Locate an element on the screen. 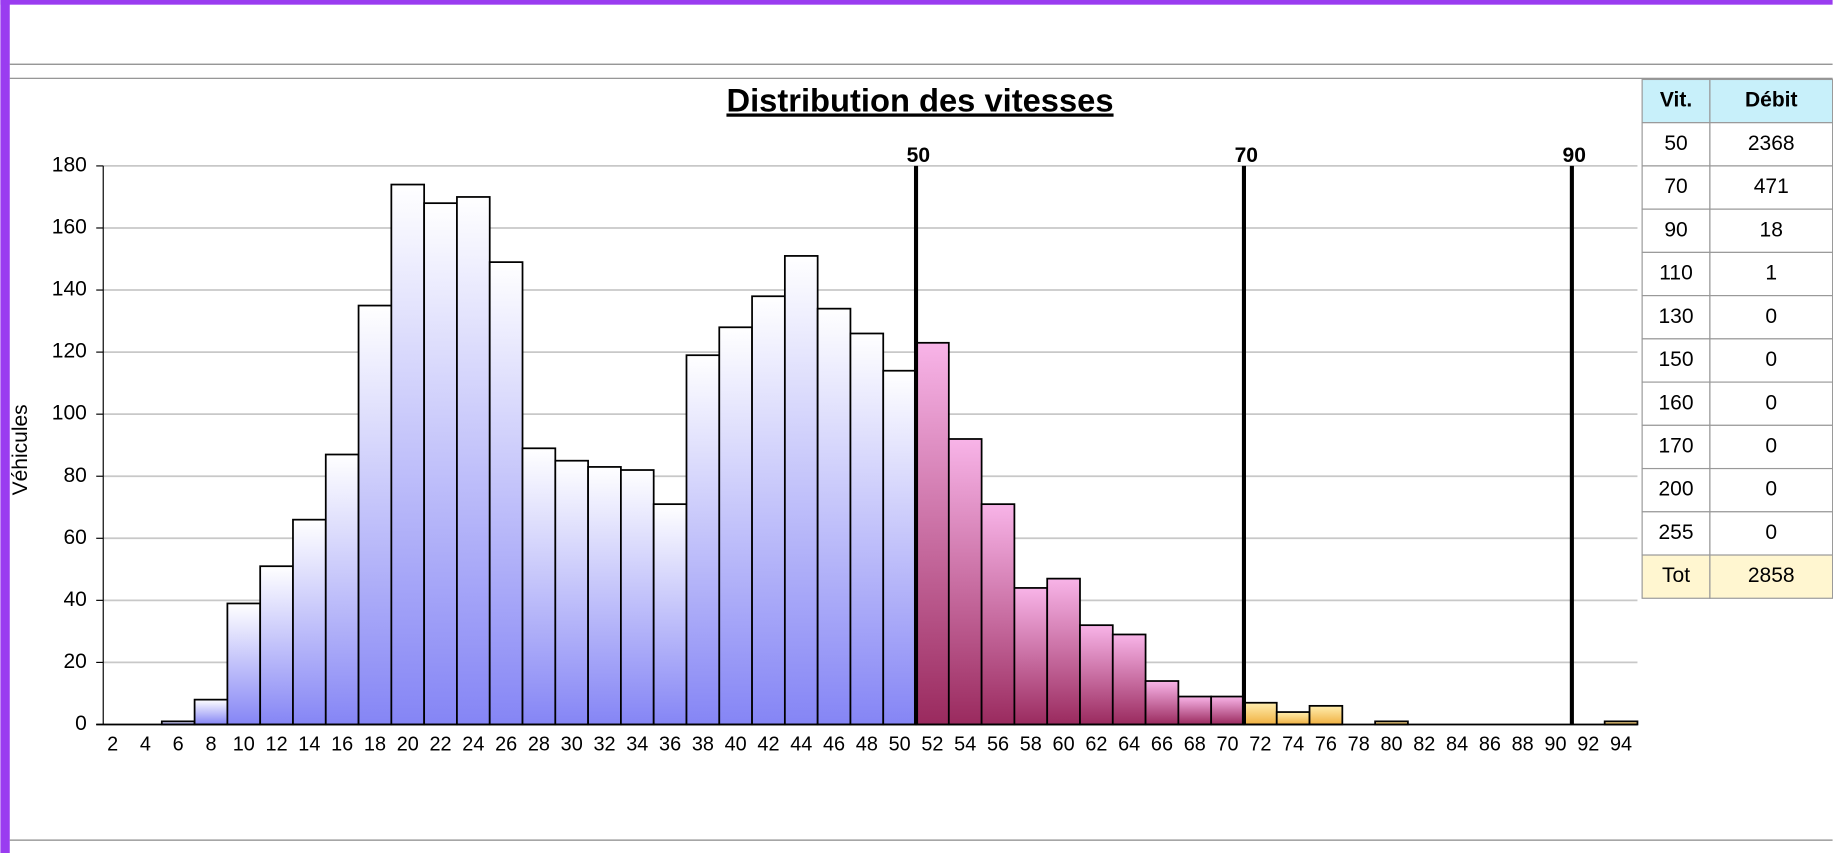 The width and height of the screenshot is (1833, 853). x-tick-label: 42 is located at coordinates (768, 745).